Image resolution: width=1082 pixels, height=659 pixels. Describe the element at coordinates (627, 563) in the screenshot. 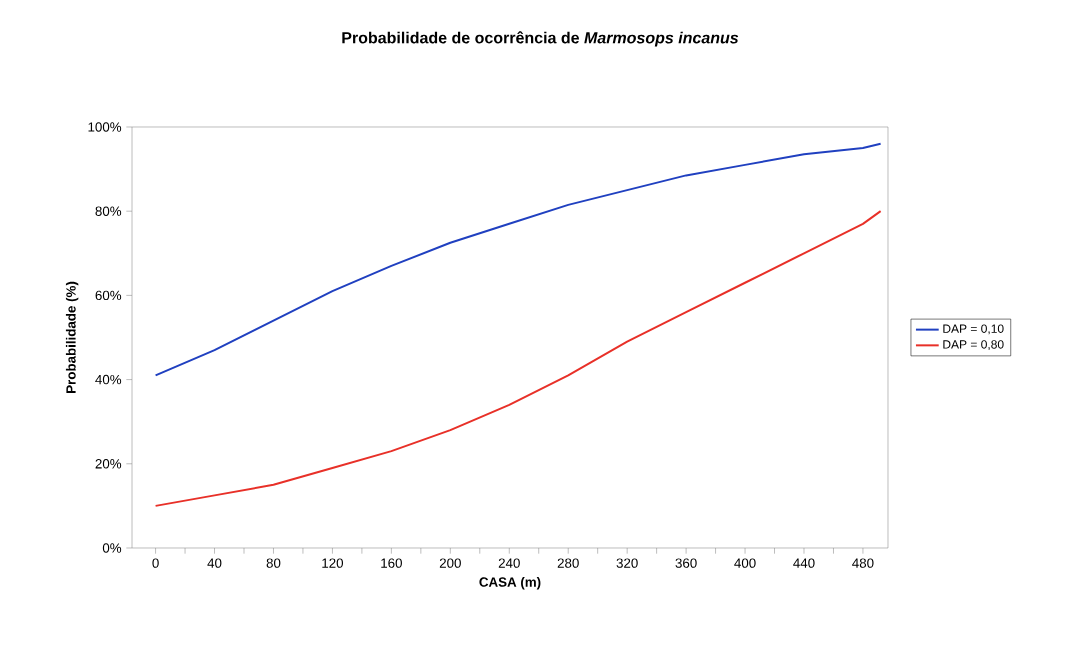

I see `x-tick-label: 320` at that location.